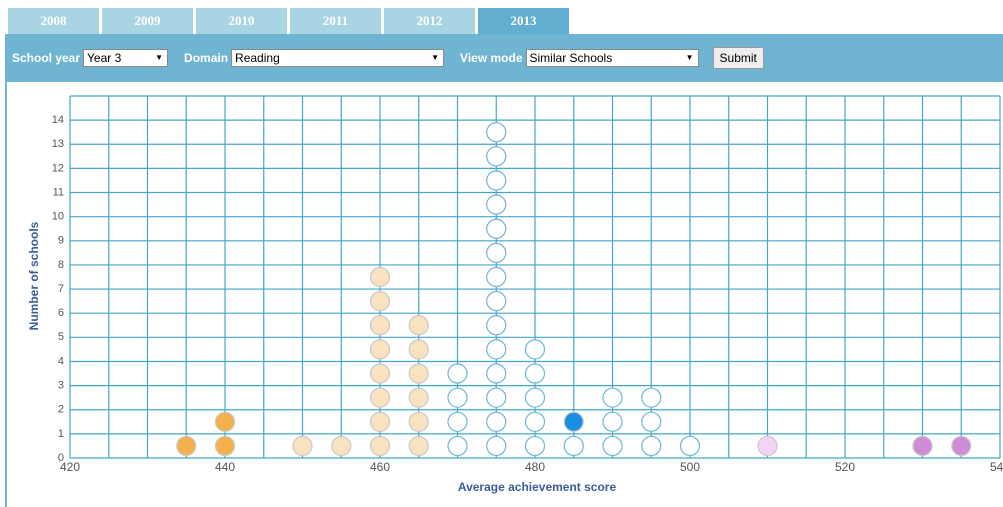 The image size is (1003, 507). Describe the element at coordinates (335, 21) in the screenshot. I see `tab: 2011` at that location.